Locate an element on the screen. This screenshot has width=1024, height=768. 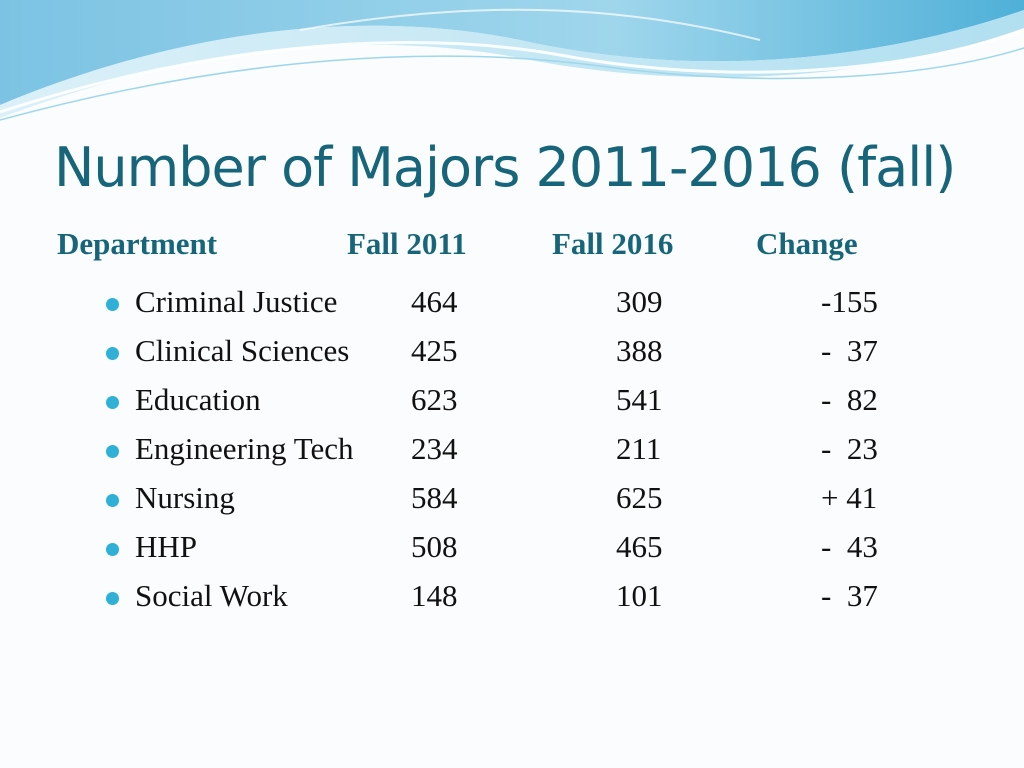
department-name: HHP is located at coordinates (166, 546).